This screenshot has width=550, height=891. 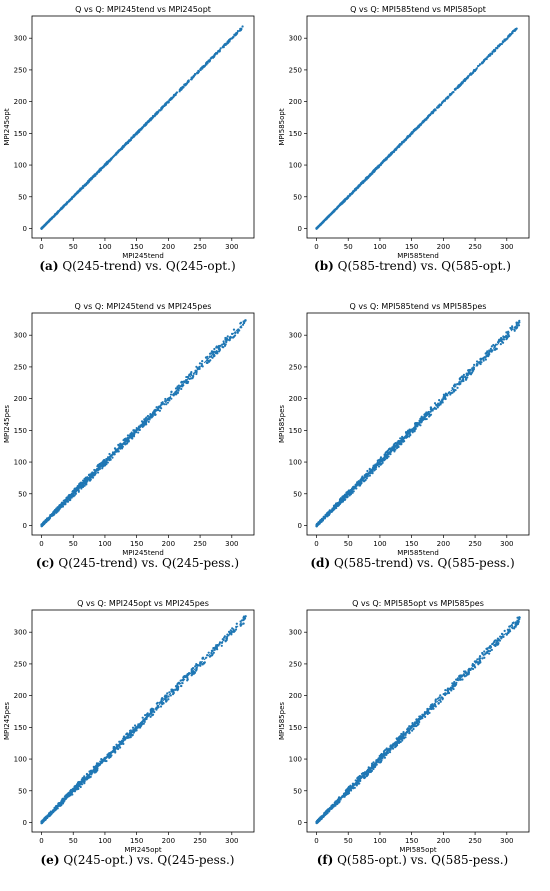 I want to click on chart-title: Q vs Q: MPI585tend vs MPI585pes, so click(x=418, y=306).